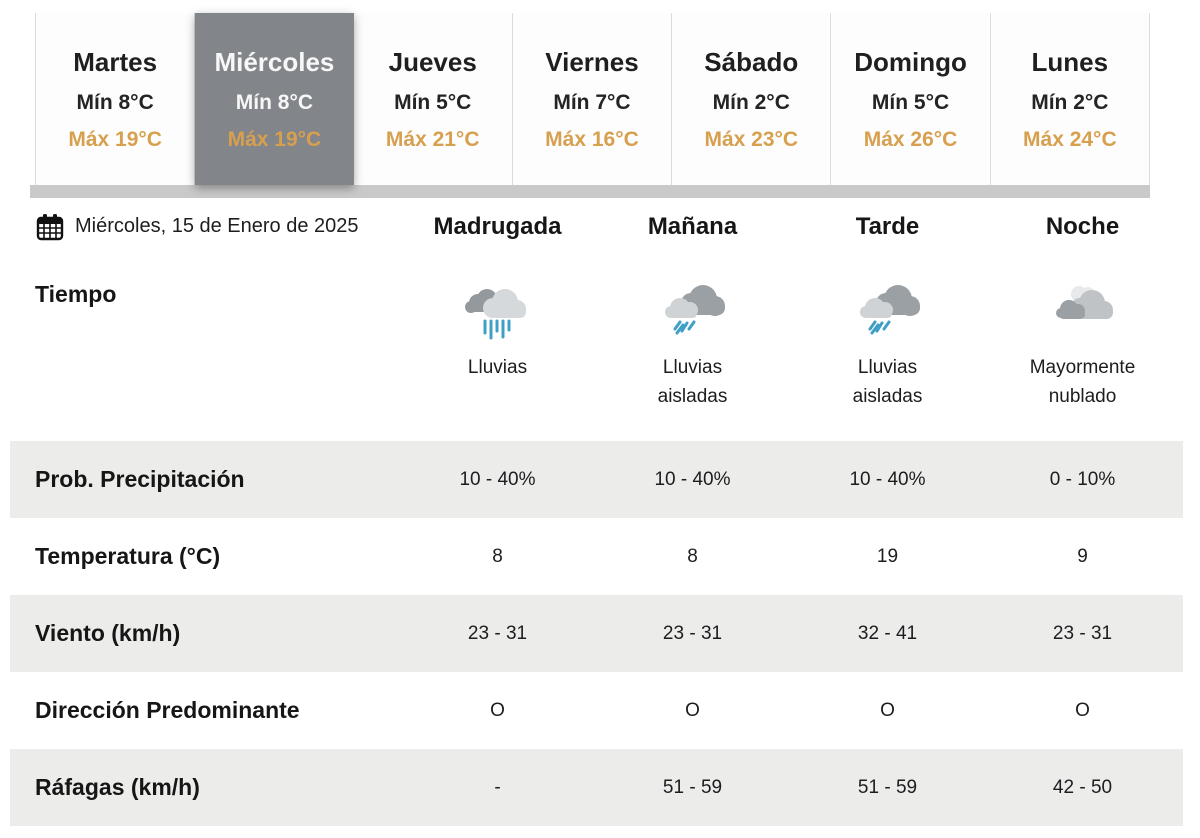 This screenshot has width=1200, height=838. I want to click on row-label-tiempo: Tiempo, so click(76, 294).